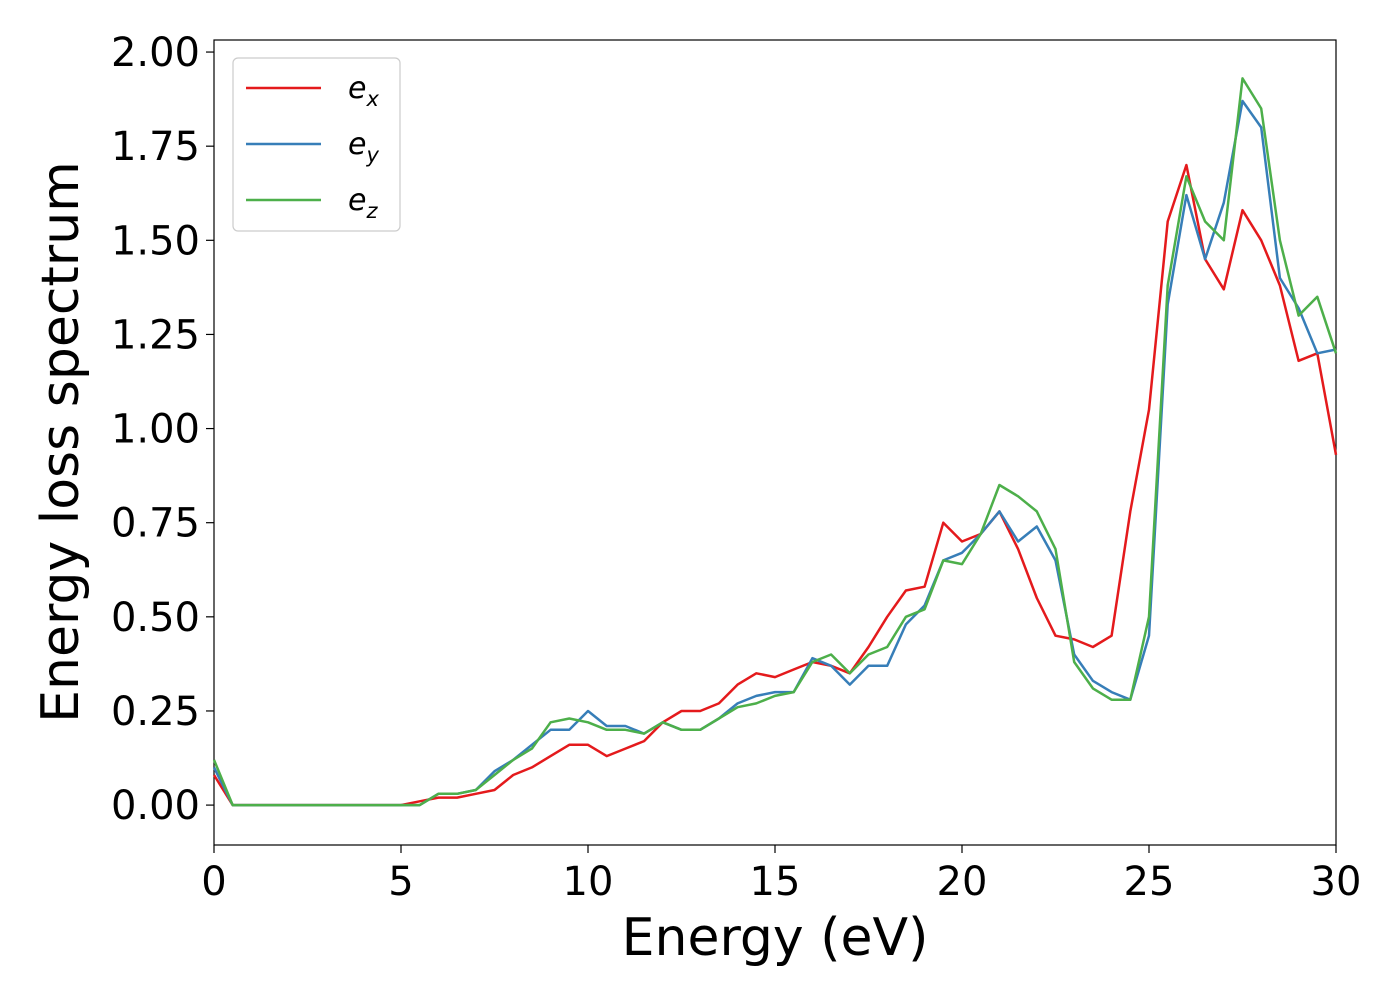 Image resolution: width=1400 pixels, height=1000 pixels. I want to click on y-tick-label: 1.75, so click(155, 147).